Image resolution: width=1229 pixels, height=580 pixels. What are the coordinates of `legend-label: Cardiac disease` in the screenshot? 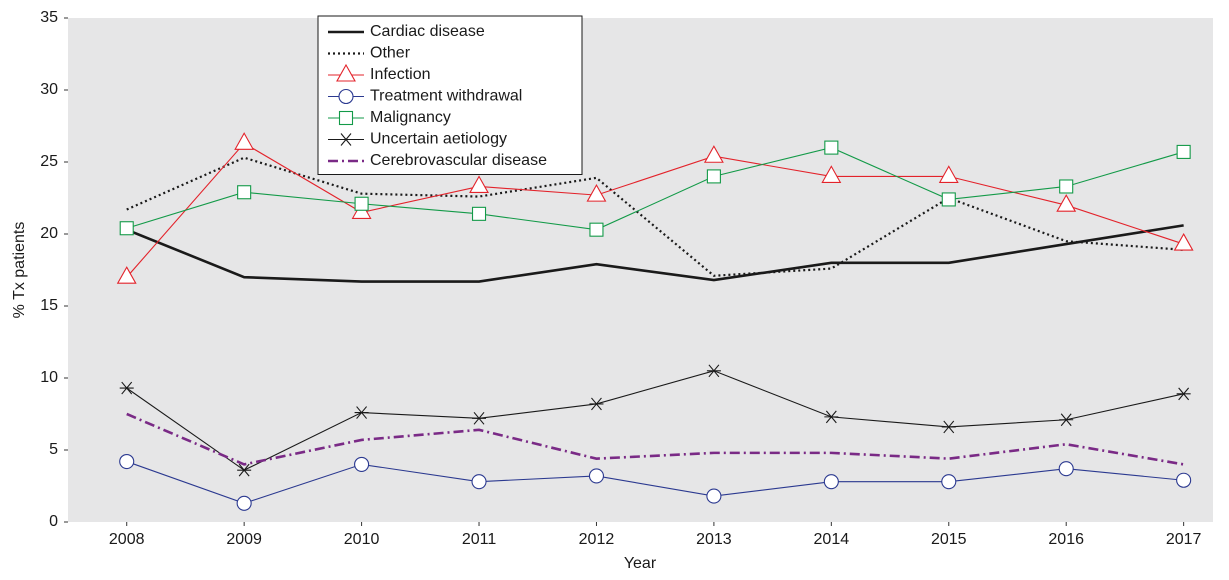 It's located at (427, 31).